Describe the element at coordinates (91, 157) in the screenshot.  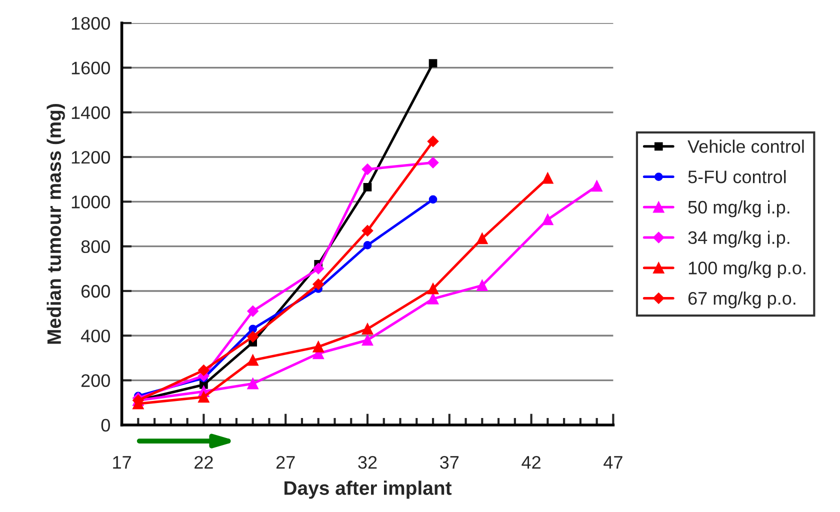
I see `y-tick-label: 1200` at that location.